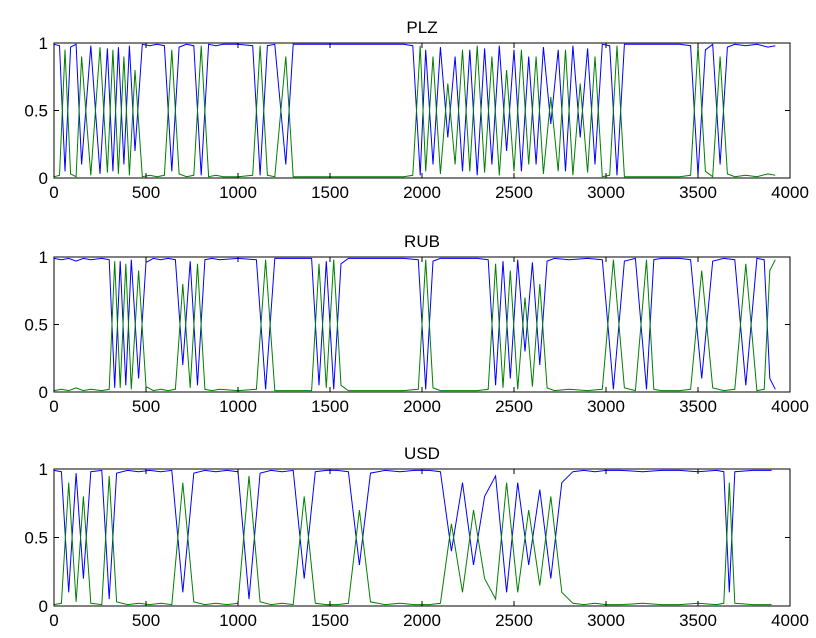 Image resolution: width=816 pixels, height=638 pixels. What do you see at coordinates (422, 453) in the screenshot?
I see `subplot-title: USD` at bounding box center [422, 453].